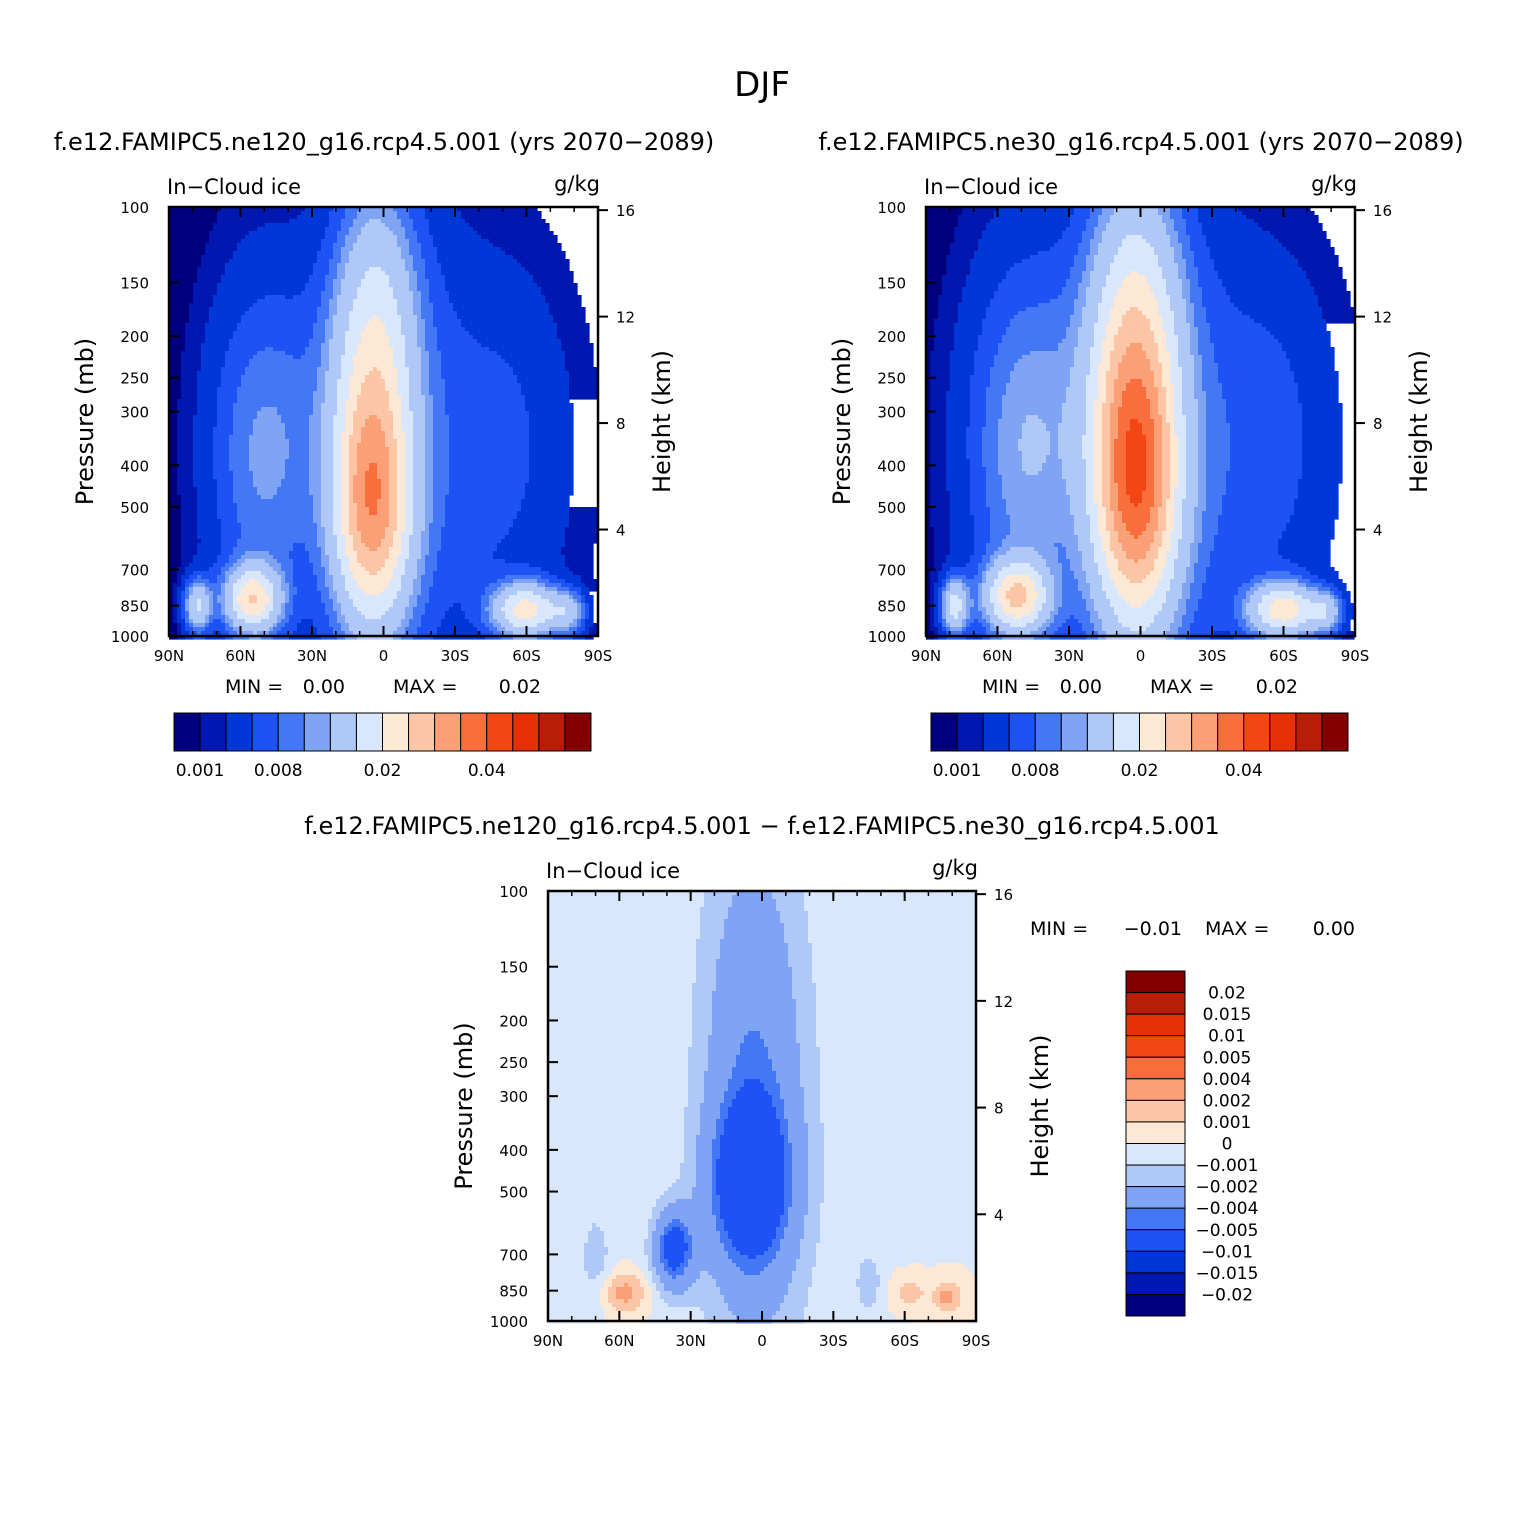 This screenshot has width=1524, height=1524. What do you see at coordinates (1378, 531) in the screenshot?
I see `y2-tick-label: 4` at bounding box center [1378, 531].